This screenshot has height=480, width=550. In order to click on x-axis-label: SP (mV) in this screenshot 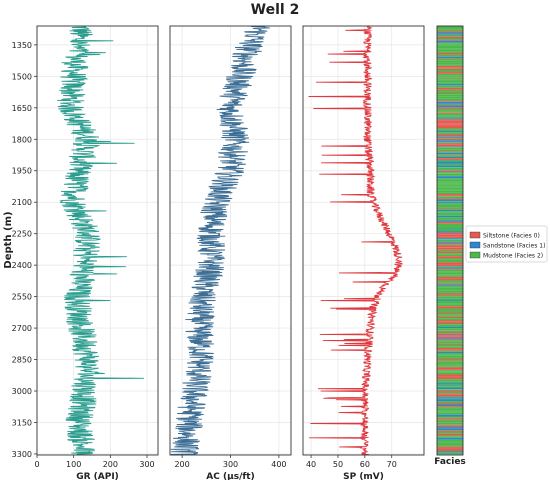, I will do `click(363, 476)`.